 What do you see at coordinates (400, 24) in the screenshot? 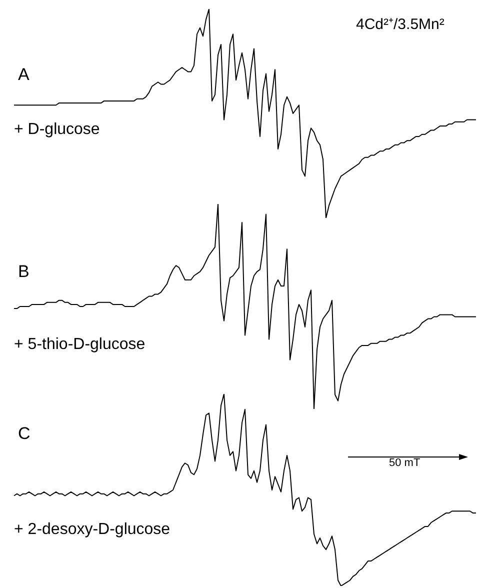
I see `annotation: 4Cd²⁺/3.5Mn²` at bounding box center [400, 24].